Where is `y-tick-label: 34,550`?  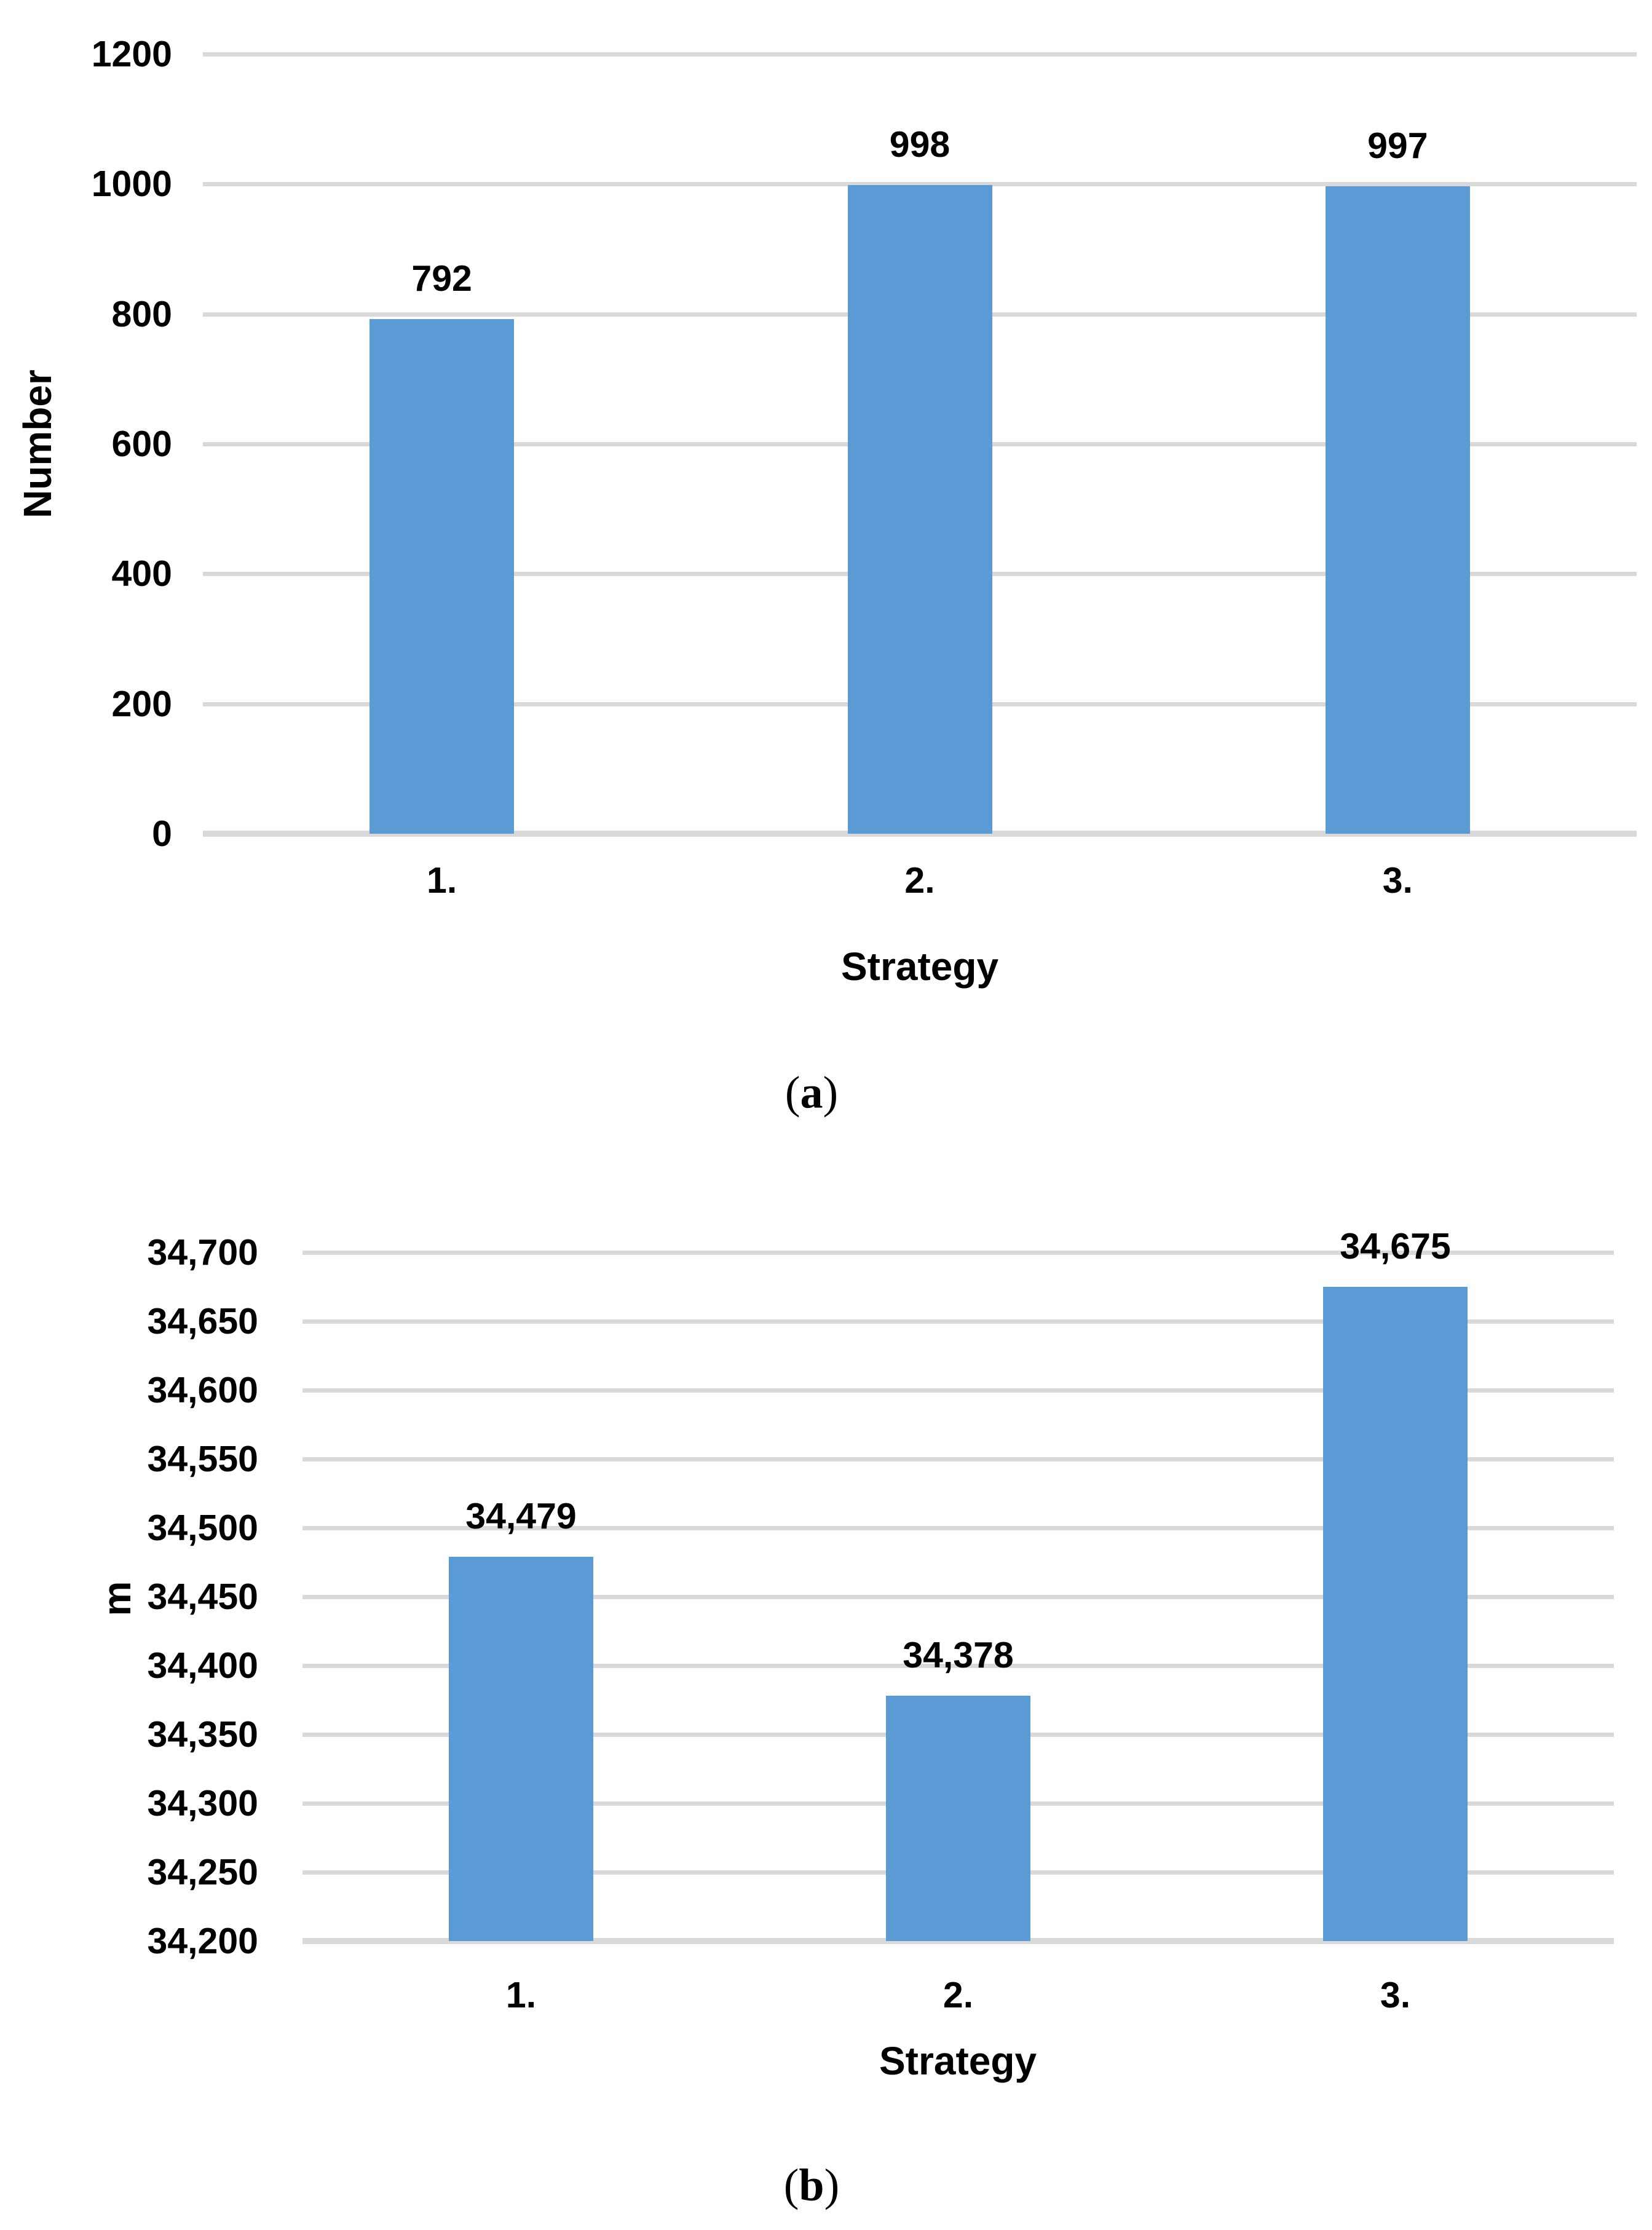
y-tick-label: 34,550 is located at coordinates (202, 1459).